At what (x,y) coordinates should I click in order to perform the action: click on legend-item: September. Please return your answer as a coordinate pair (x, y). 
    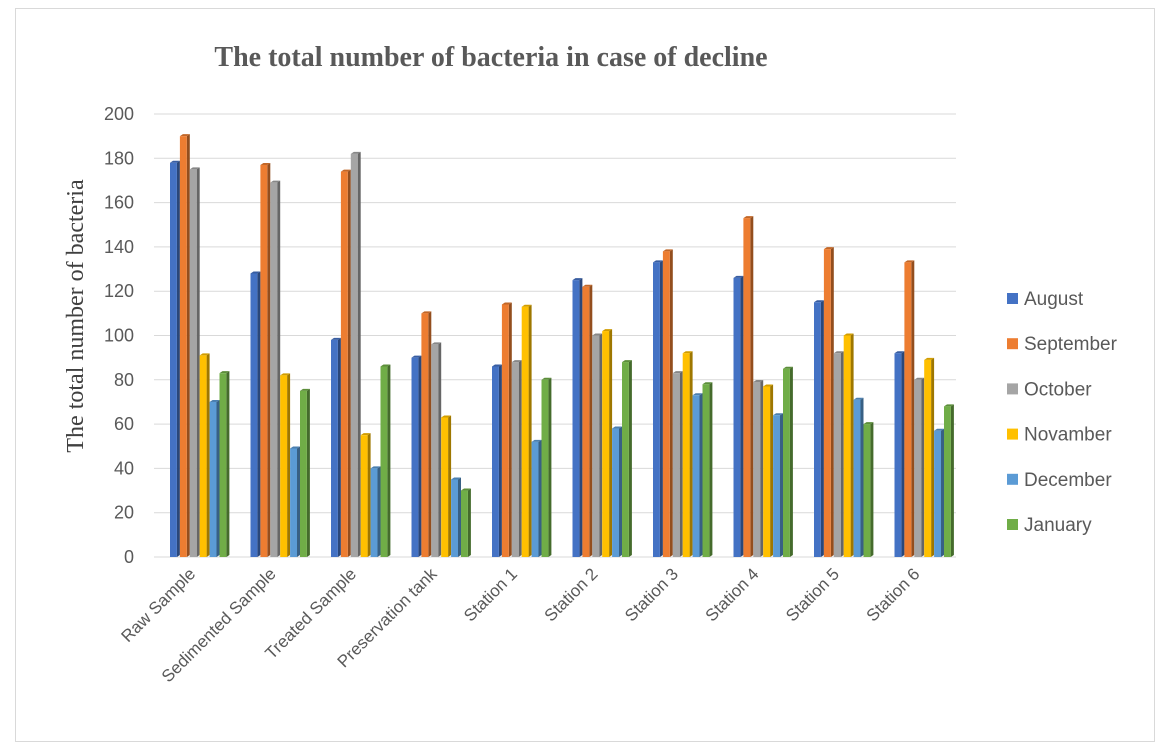
    Looking at the image, I should click on (1062, 344).